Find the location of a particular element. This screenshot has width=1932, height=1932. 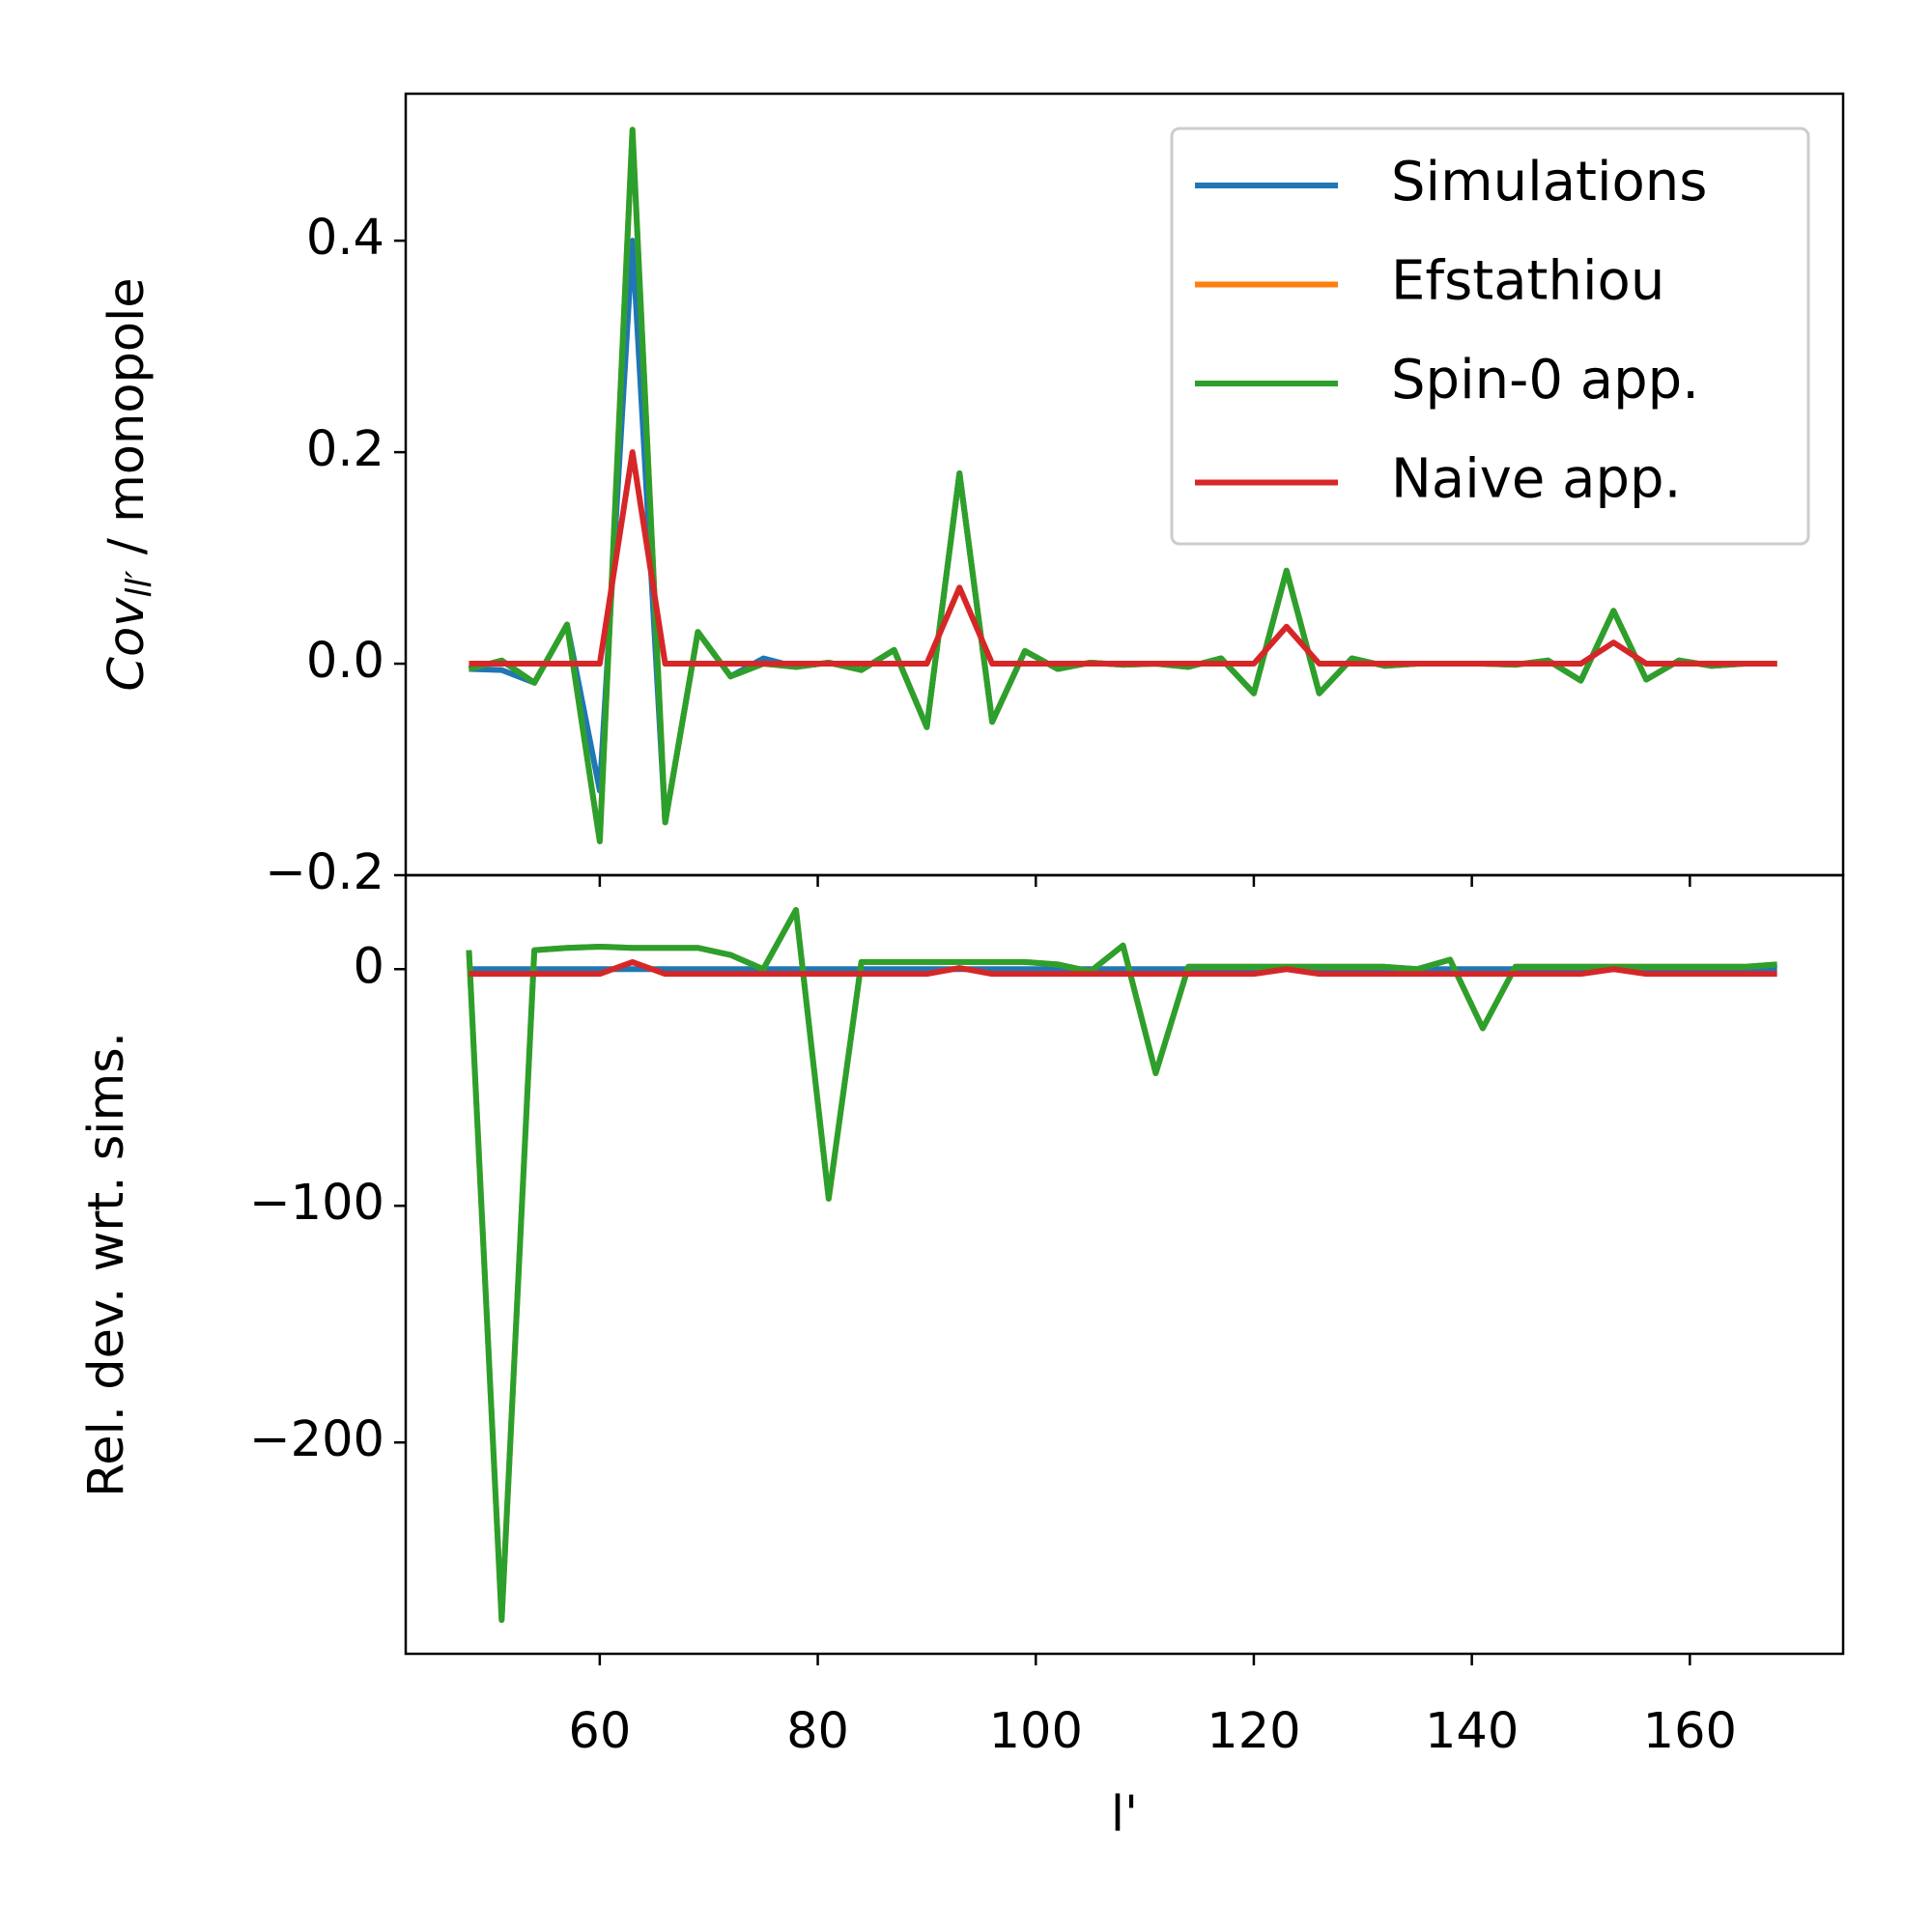

x-tick-label: 80 is located at coordinates (817, 1731).